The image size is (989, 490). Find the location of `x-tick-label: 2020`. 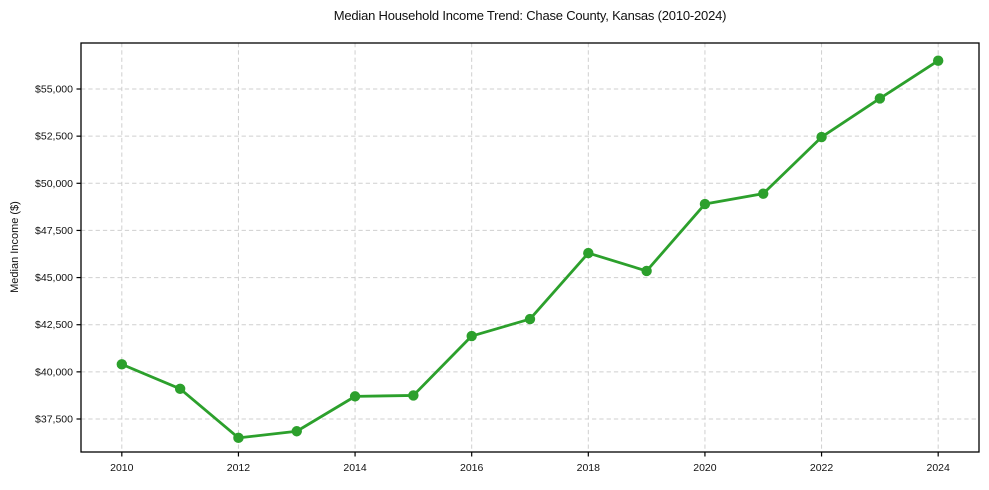

x-tick-label: 2020 is located at coordinates (705, 468).